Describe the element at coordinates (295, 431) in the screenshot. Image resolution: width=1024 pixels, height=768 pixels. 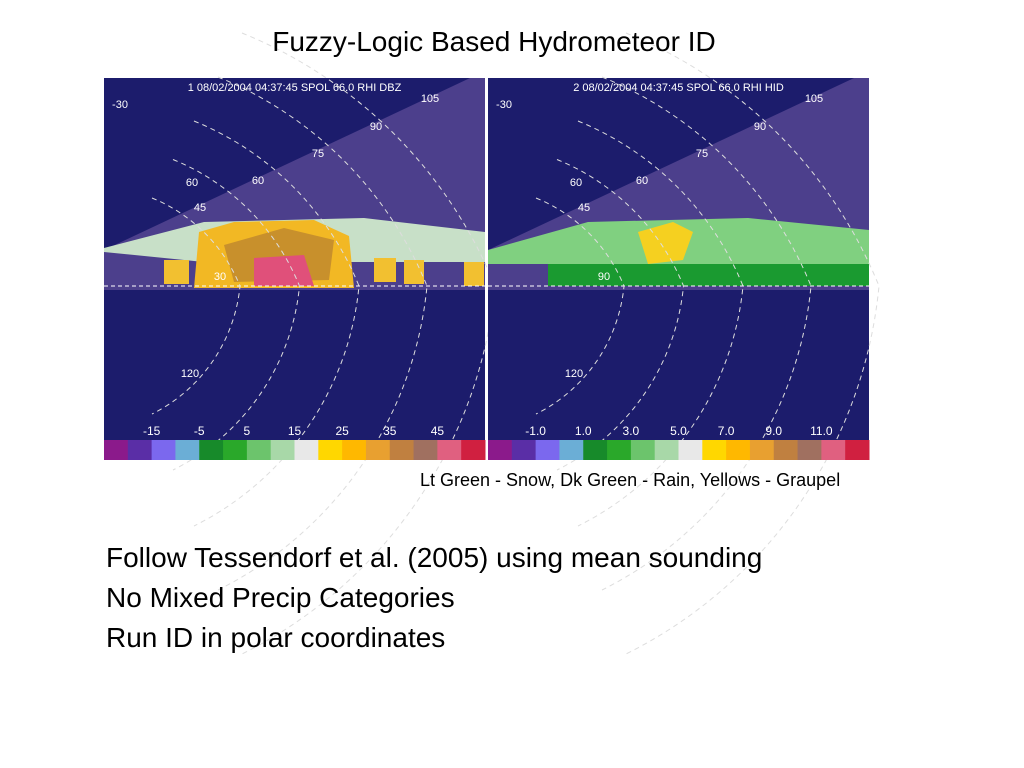
I see `colorbar-label: 15` at that location.